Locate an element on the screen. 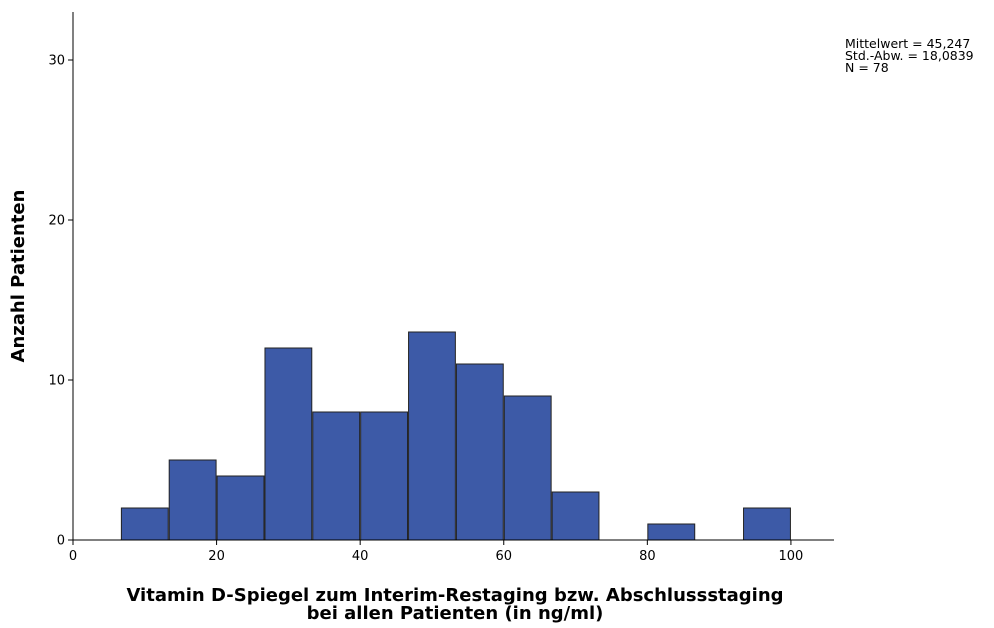 The width and height of the screenshot is (994, 628). x-tick-label: 100 is located at coordinates (791, 556).